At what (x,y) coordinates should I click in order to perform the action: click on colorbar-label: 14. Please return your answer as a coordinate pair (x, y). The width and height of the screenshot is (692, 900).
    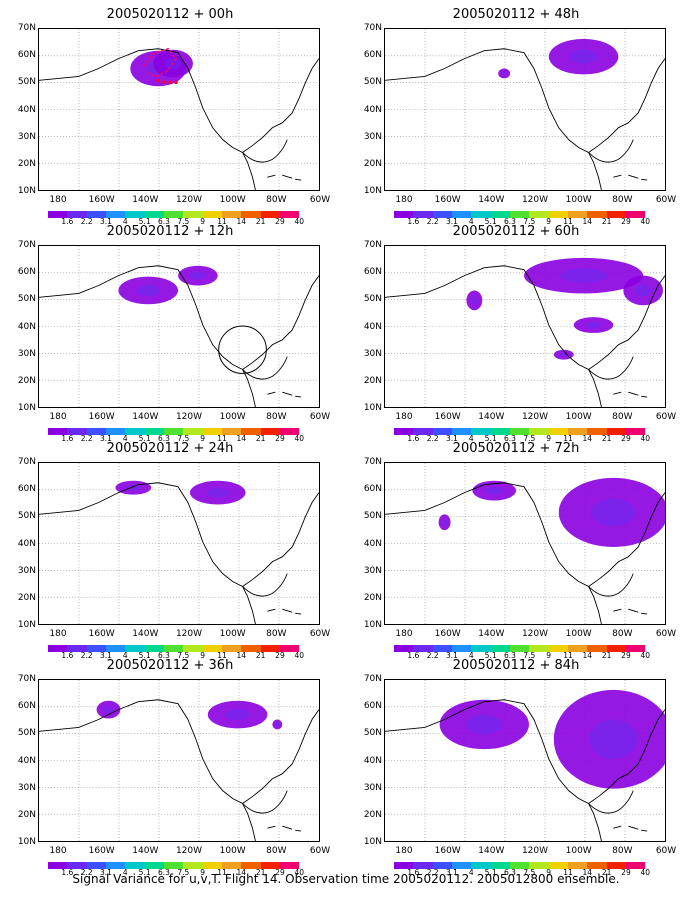
    Looking at the image, I should click on (241, 655).